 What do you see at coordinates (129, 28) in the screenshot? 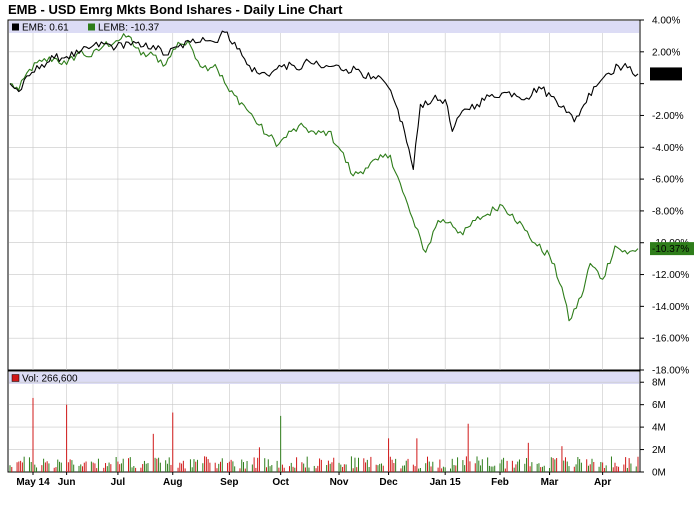
I see `lemb-legend-label: LEMB: -10.37` at bounding box center [129, 28].